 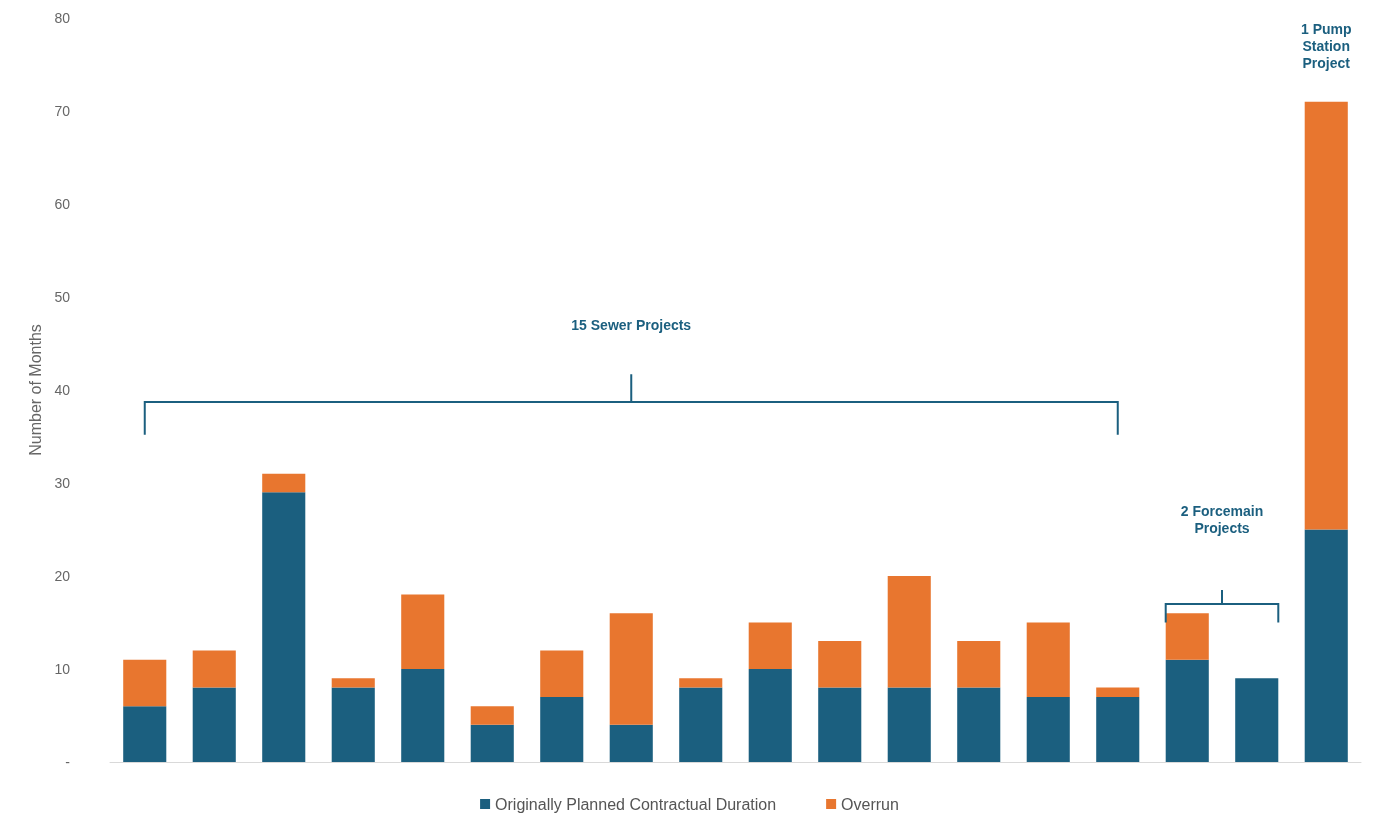 I want to click on y-tick-label: 20, so click(x=62, y=576).